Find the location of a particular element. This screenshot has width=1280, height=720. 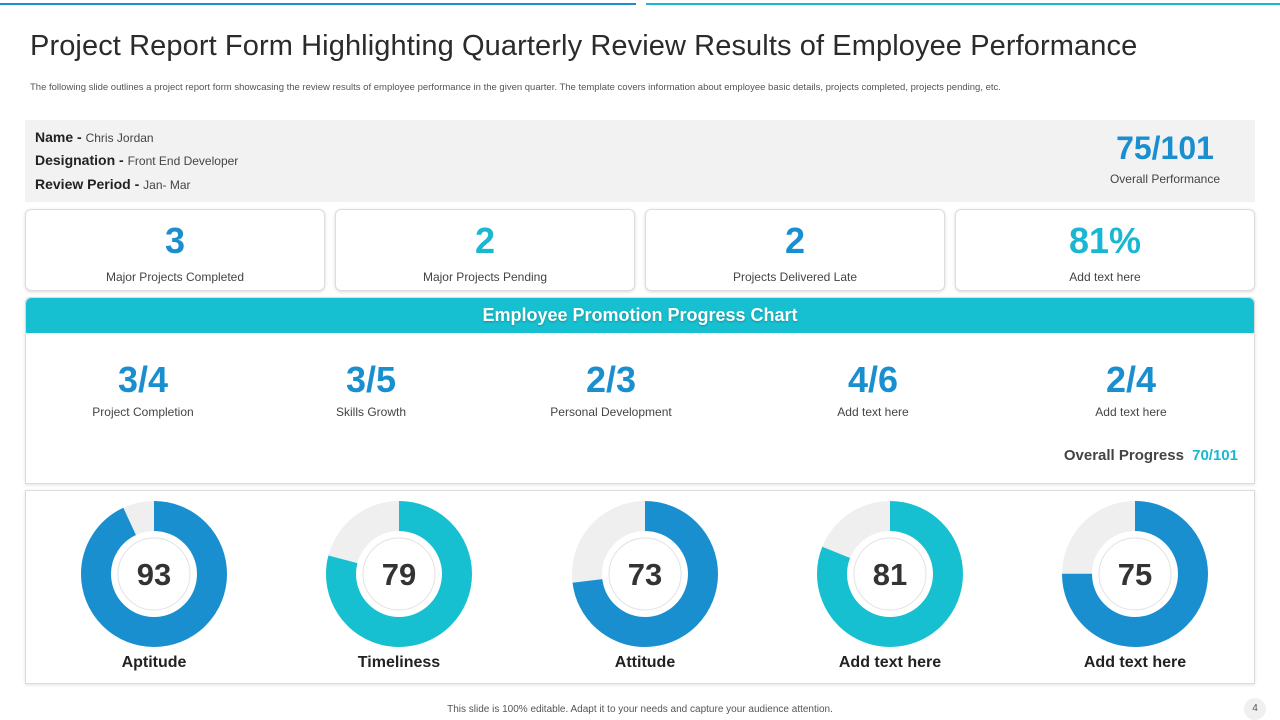

overall-performance-score: 75/101 is located at coordinates (1165, 148).